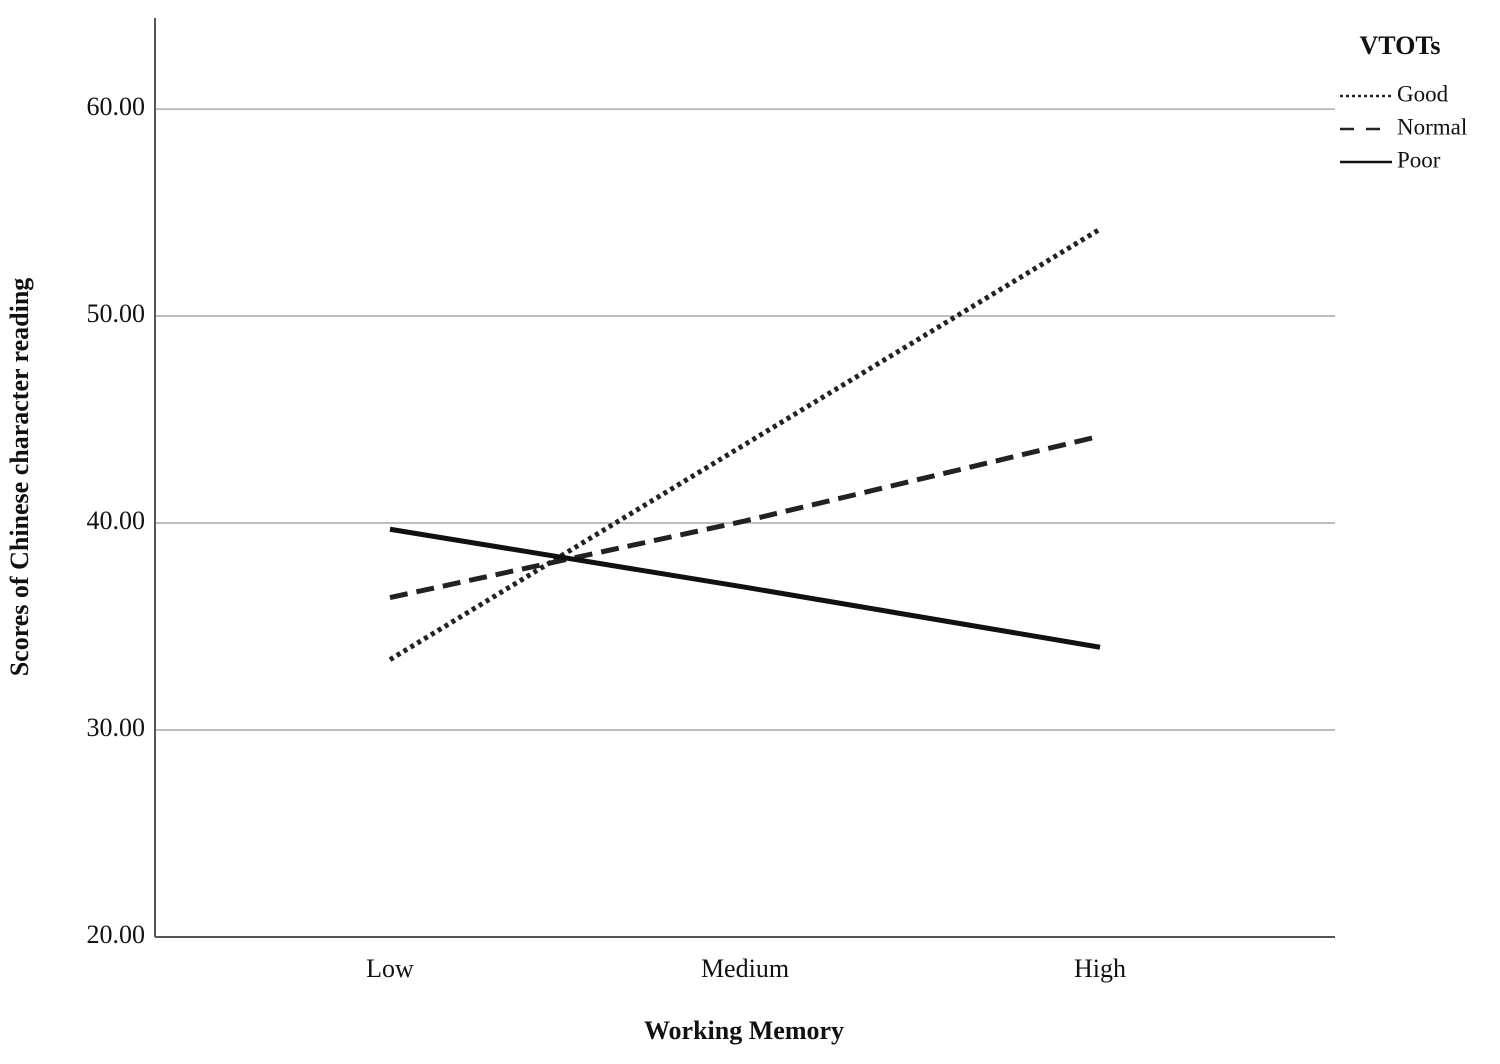 This screenshot has height=1064, width=1500. Describe the element at coordinates (1100, 968) in the screenshot. I see `x-tick-label: High` at that location.